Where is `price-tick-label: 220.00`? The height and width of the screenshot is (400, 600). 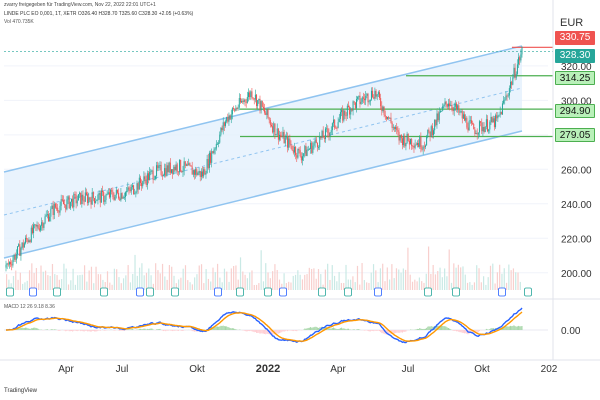 price-tick-label: 220.00 is located at coordinates (576, 239).